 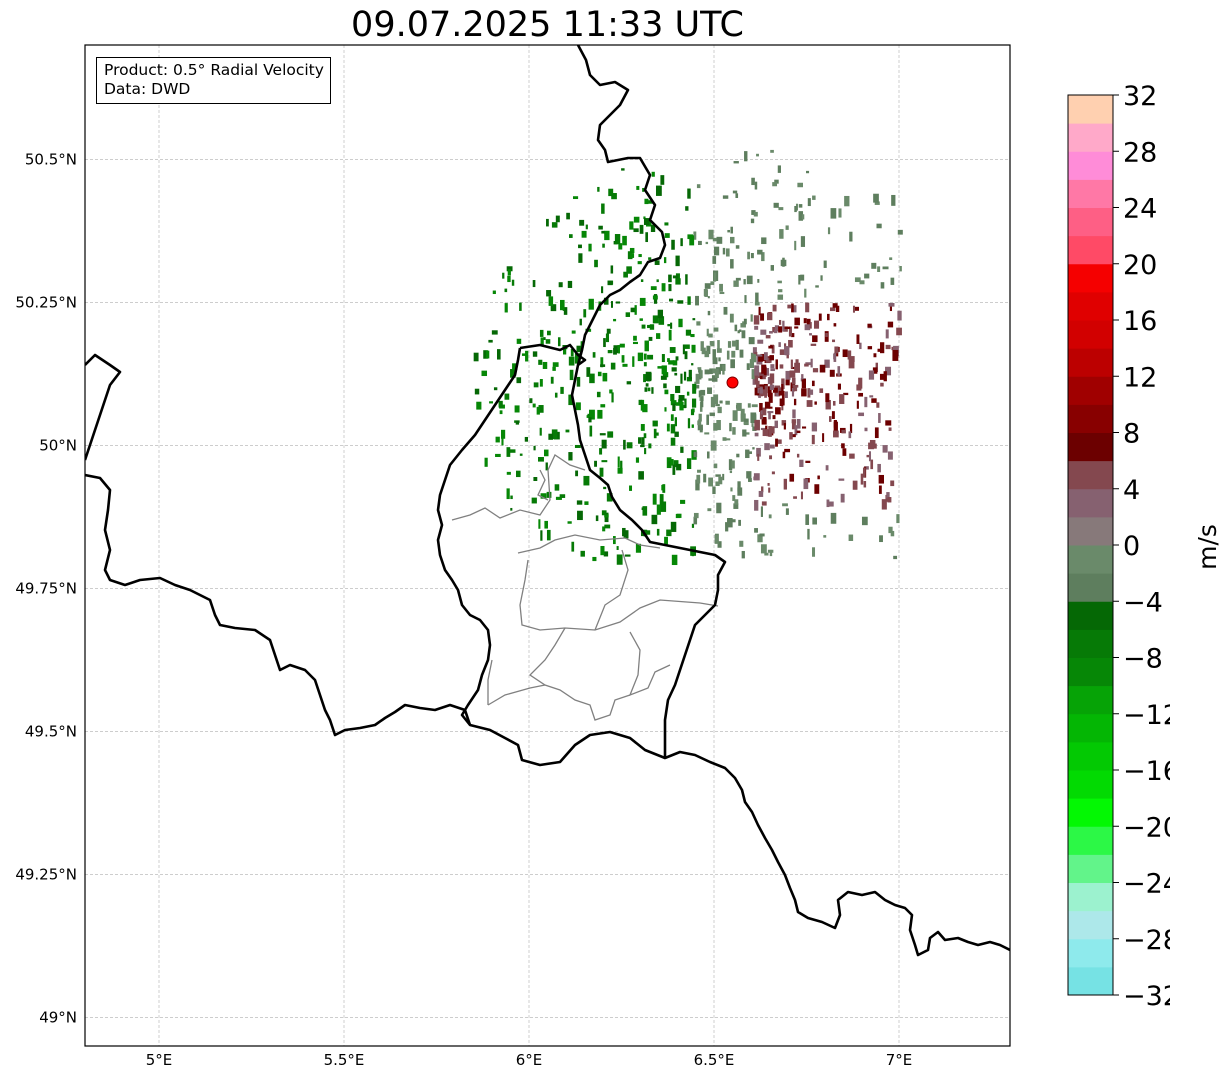 I want to click on x-tick-label: 5.5°E, so click(x=344, y=1060).